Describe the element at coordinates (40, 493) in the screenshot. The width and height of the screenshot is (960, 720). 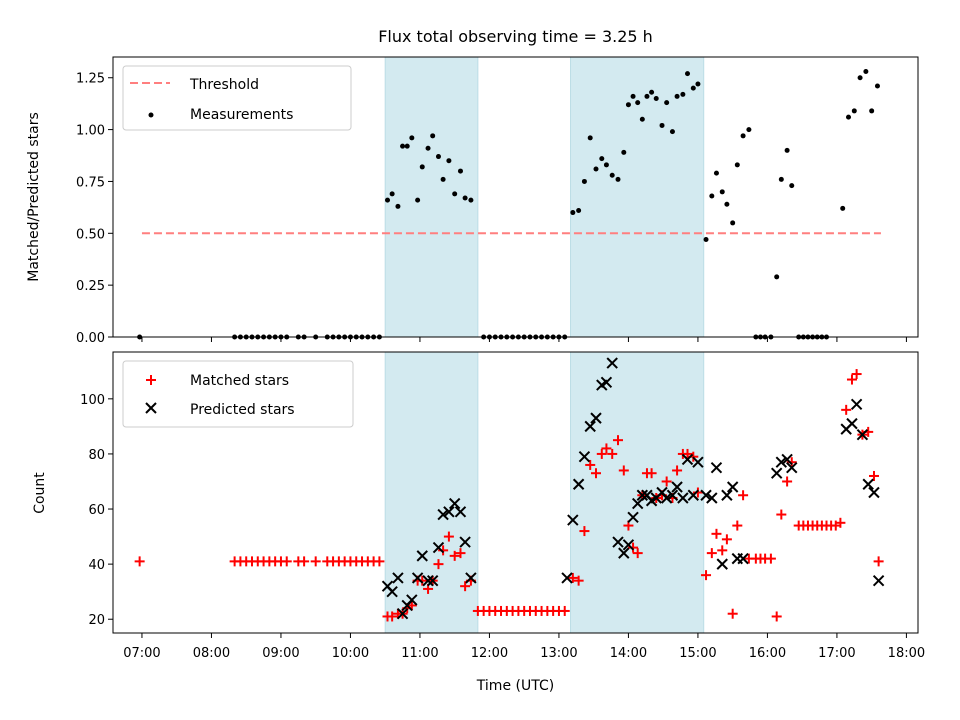
I see `bottom-y-axis-label: Count` at that location.